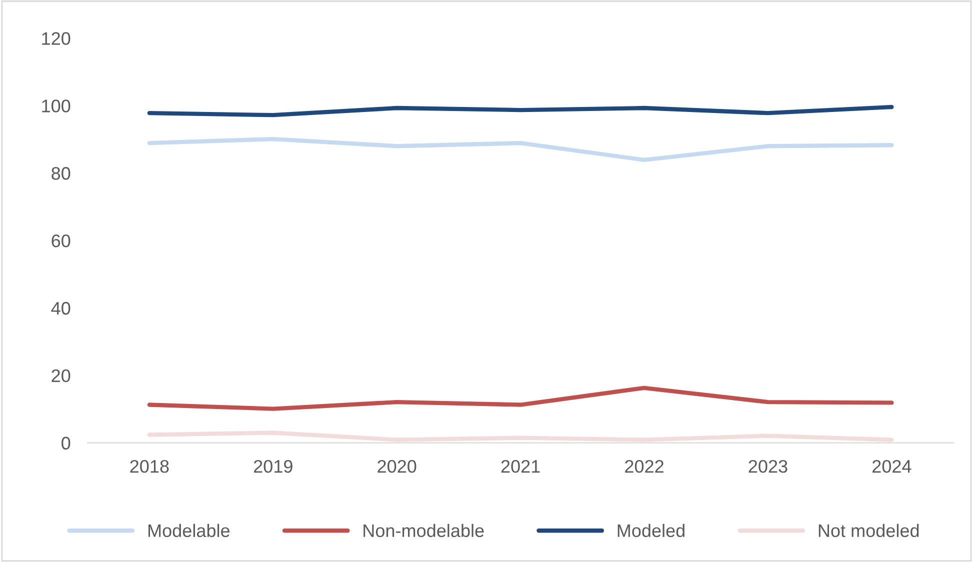 The height and width of the screenshot is (562, 973). I want to click on legend-label: Not modeled, so click(868, 531).